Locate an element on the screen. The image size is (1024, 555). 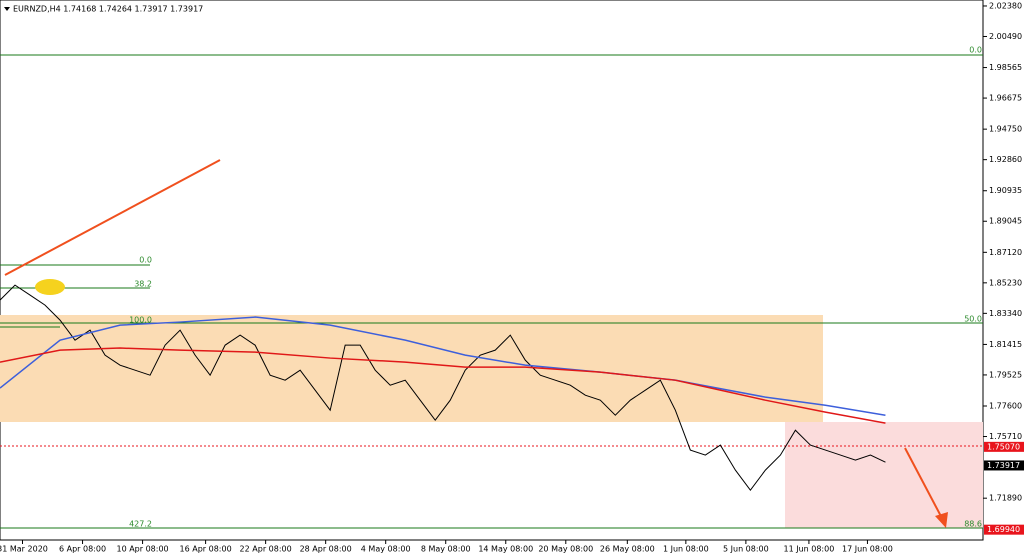
x-tick-label: 31 Mar 2020 is located at coordinates (24, 549).